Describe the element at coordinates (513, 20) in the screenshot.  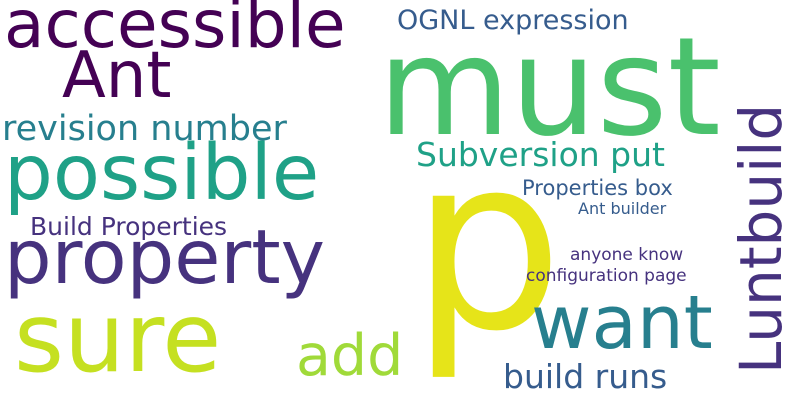
I see `word-ognl-expression: OGNL expression` at that location.